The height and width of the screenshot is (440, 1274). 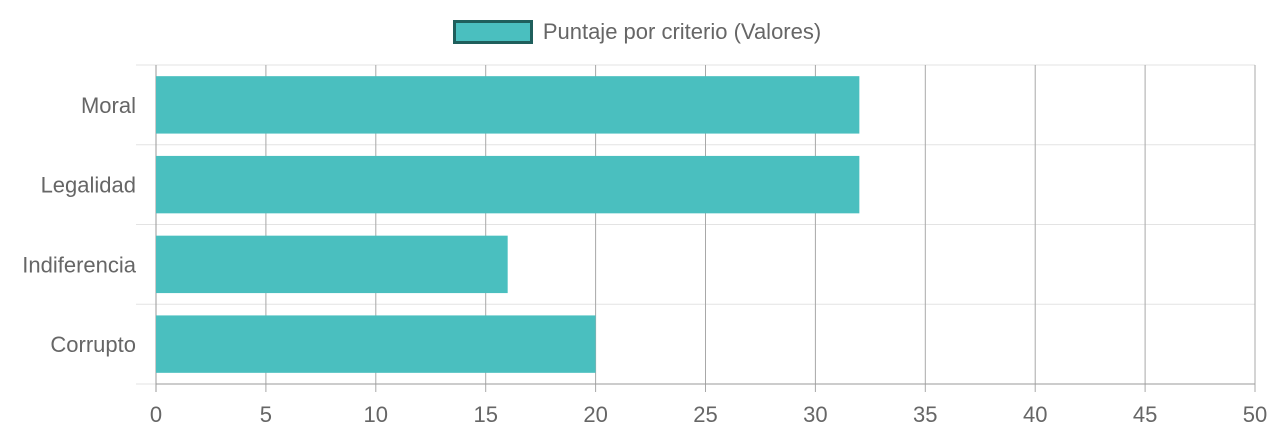 I want to click on x-tick-label: 35, so click(x=925, y=414).